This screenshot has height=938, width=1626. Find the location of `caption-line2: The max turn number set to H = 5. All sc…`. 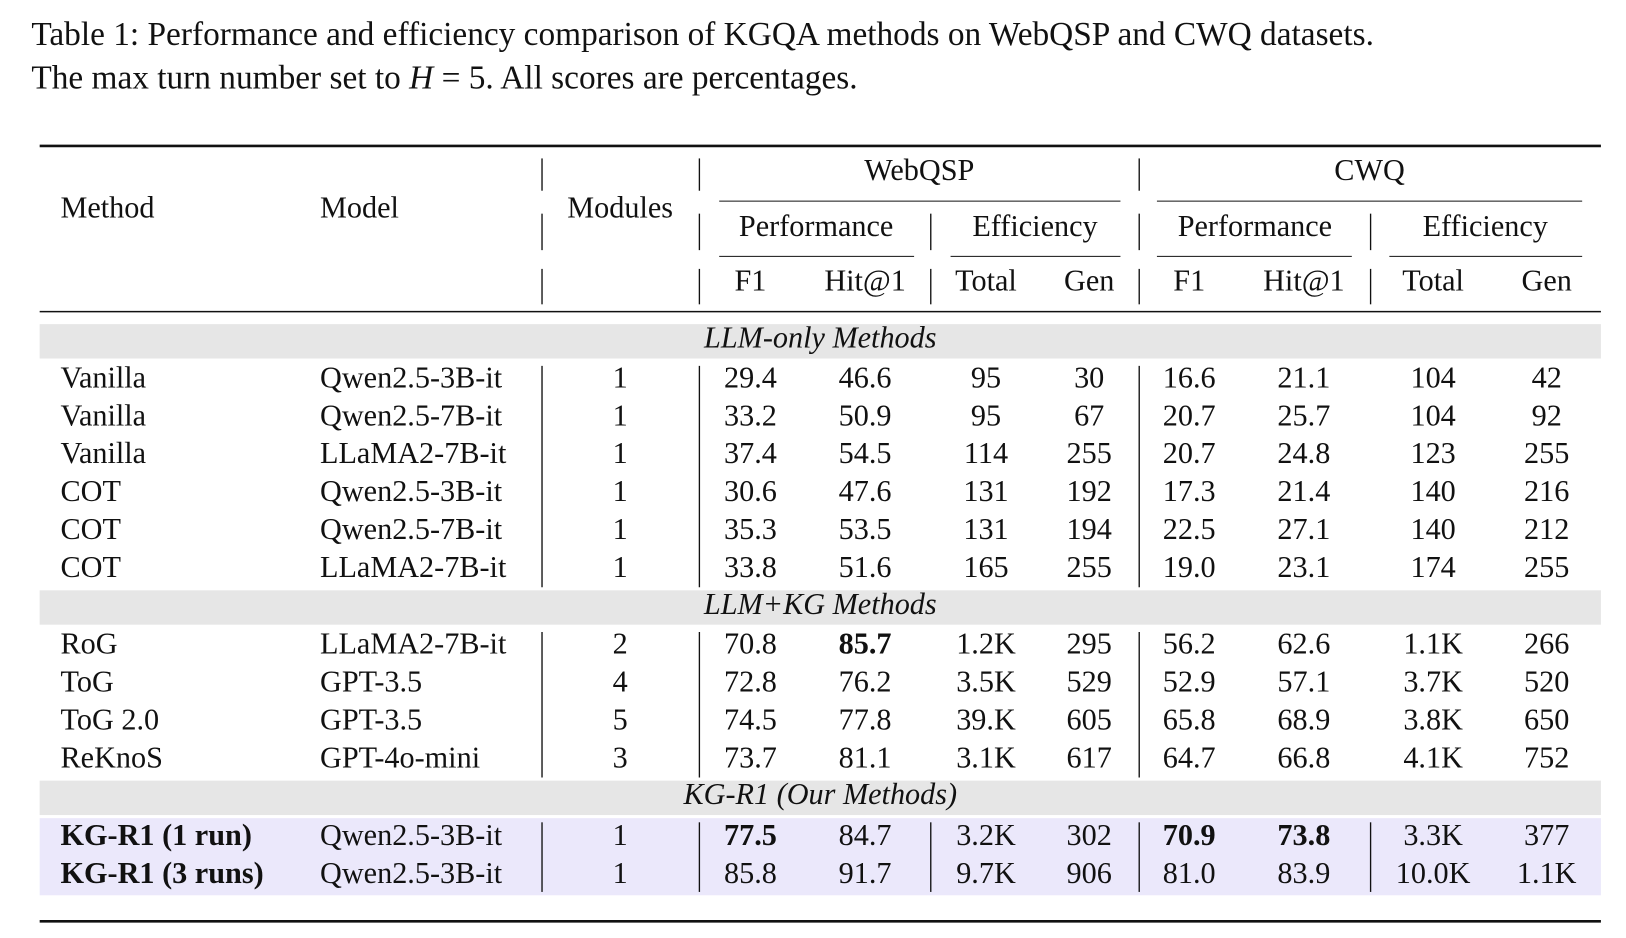

caption-line2: The max turn number set to H = 5. All sc… is located at coordinates (444, 77).